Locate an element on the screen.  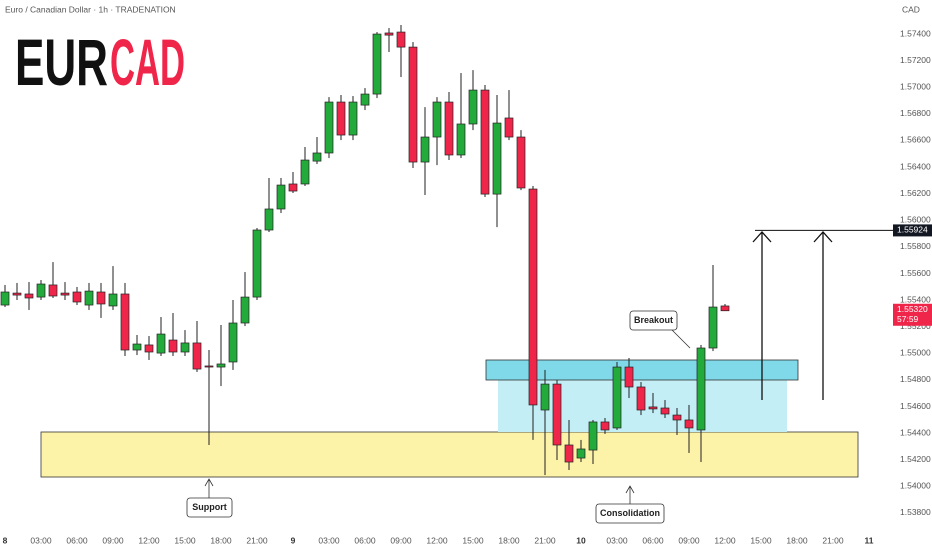
y-tick-label: 1.54400 is located at coordinates (915, 432).